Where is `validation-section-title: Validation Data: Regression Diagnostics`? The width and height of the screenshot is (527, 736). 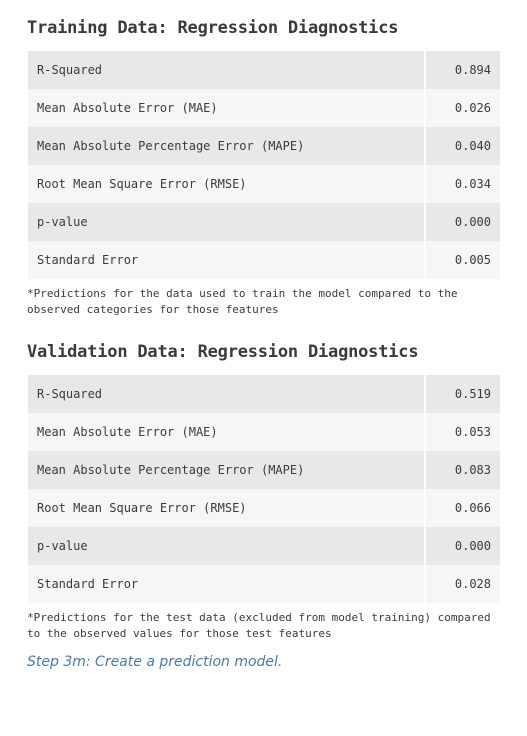 validation-section-title: Validation Data: Regression Diagnostics is located at coordinates (223, 352).